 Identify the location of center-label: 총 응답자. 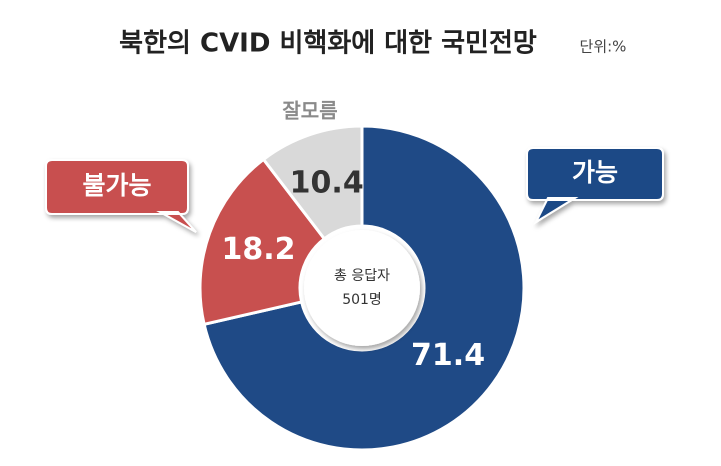
(362, 276).